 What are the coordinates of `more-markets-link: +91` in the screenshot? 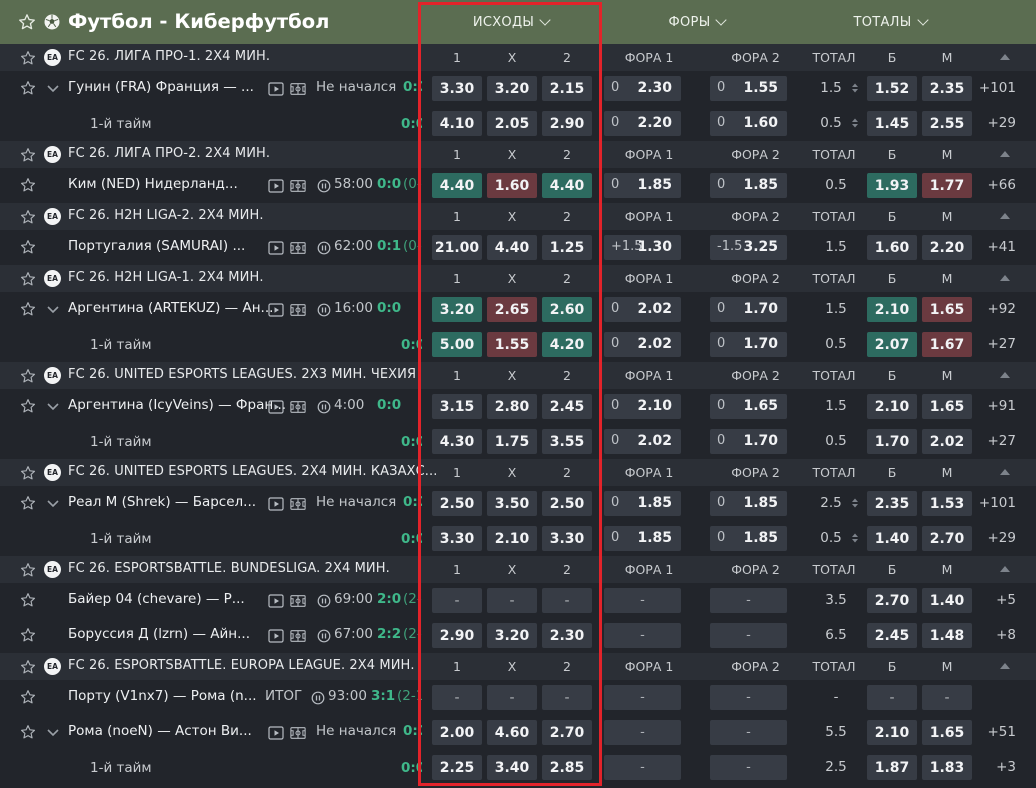 It's located at (1002, 406).